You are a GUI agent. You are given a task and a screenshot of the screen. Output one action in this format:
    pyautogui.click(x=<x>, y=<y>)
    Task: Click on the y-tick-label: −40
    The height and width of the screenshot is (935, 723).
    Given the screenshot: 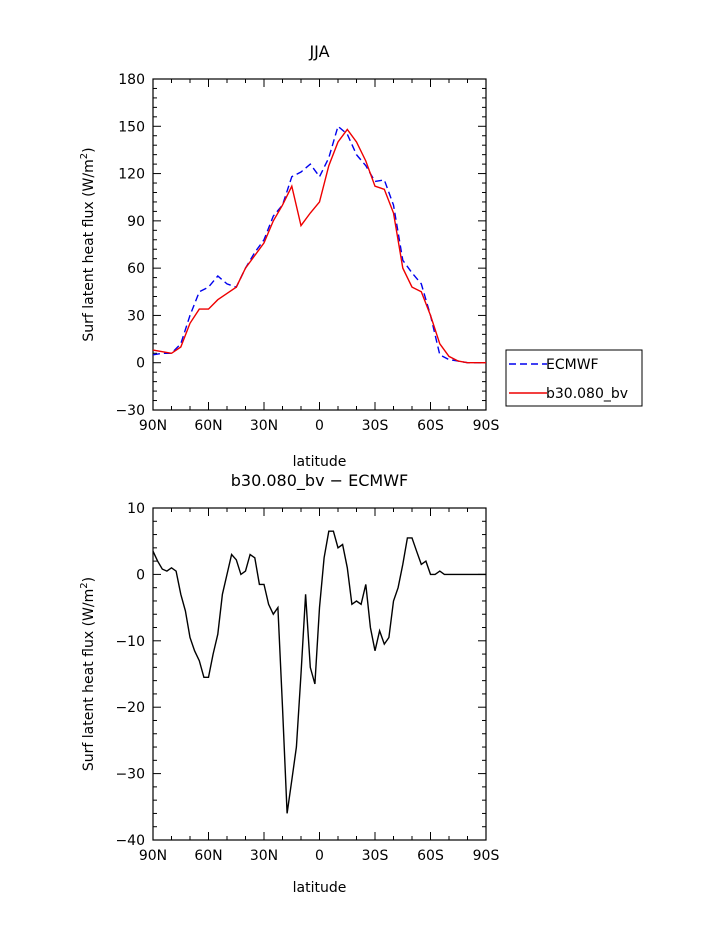 What is the action you would take?
    pyautogui.click(x=130, y=841)
    